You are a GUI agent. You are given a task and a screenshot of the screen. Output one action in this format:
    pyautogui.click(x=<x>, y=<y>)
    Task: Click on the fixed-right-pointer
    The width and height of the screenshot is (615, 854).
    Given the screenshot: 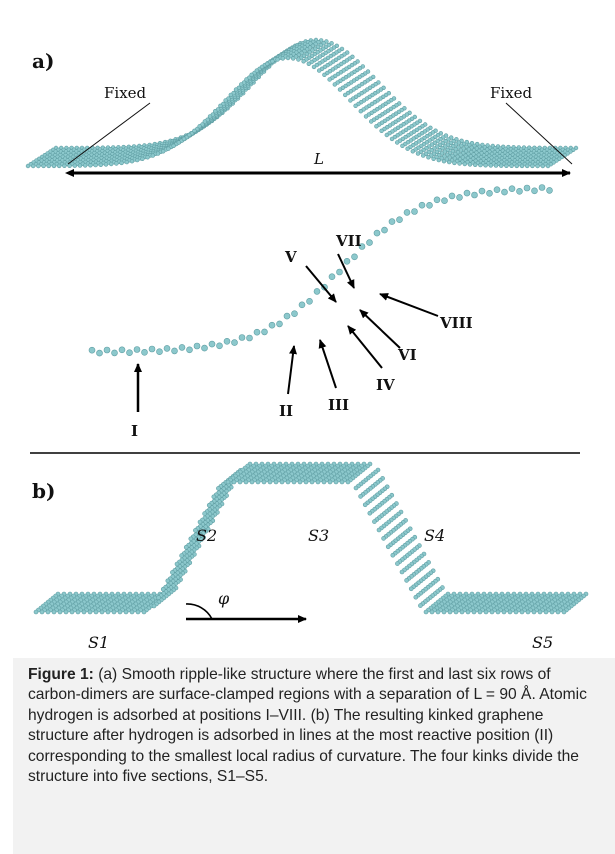 What is the action you would take?
    pyautogui.click(x=539, y=133)
    